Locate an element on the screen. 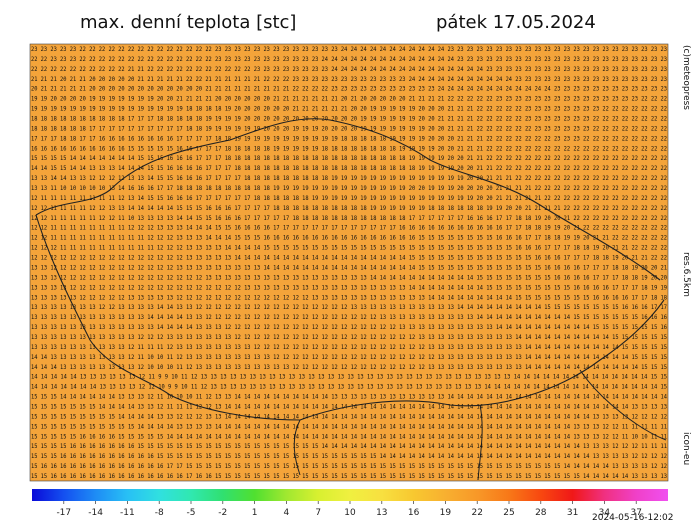 This screenshot has height=525, width=700. colorbar: -17 -14 -11 -8 -5 -2 1 4 7 10 13 16 19 22 25 28 31 34 37 is located at coordinates (350, 503).